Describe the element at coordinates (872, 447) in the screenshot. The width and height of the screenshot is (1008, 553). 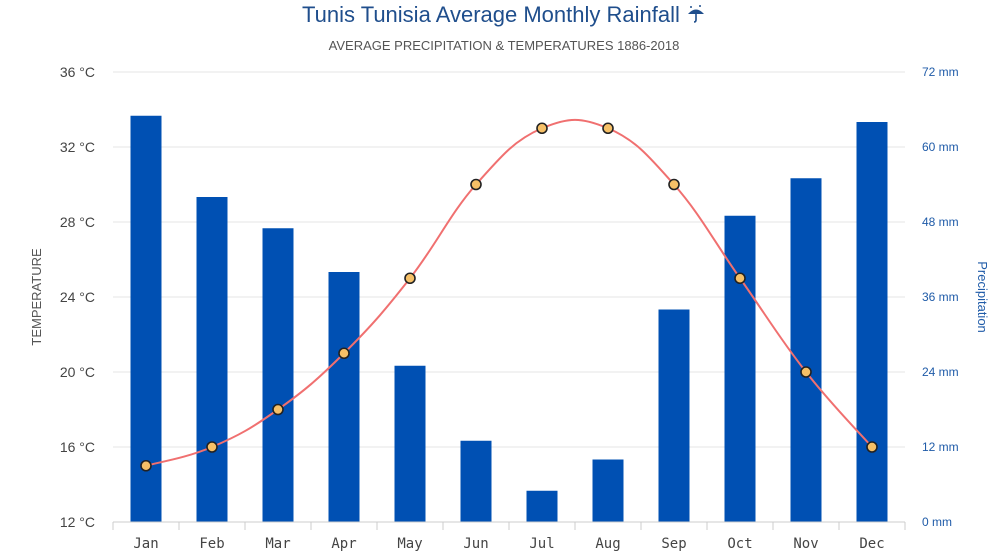
I see `temperature-point-dec` at that location.